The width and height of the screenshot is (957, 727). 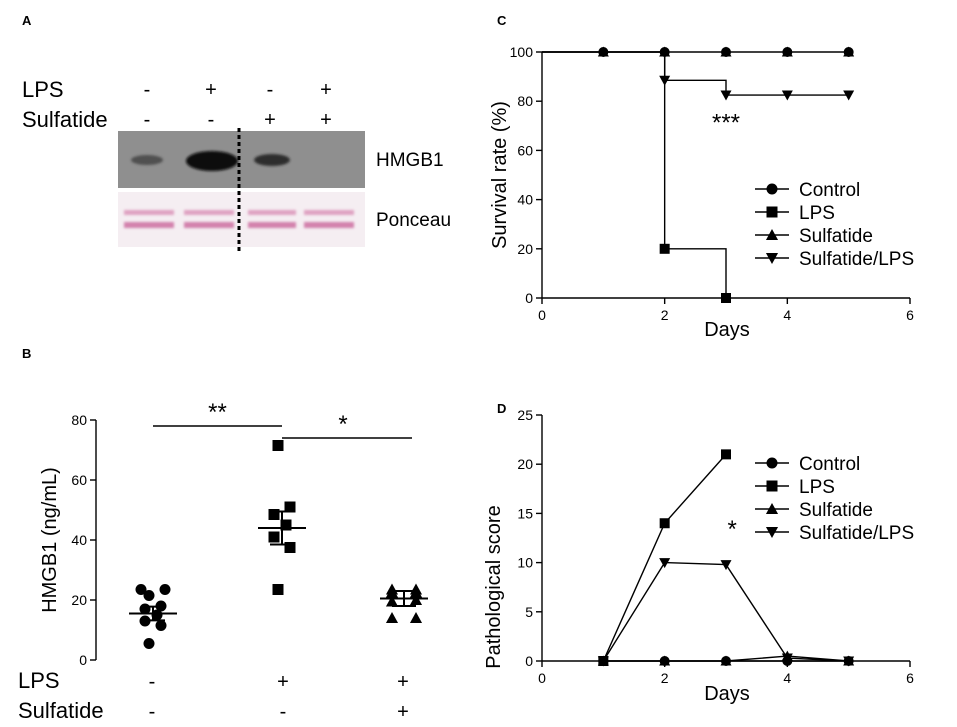 I want to click on d-legend-marker-lps, so click(x=772, y=486).